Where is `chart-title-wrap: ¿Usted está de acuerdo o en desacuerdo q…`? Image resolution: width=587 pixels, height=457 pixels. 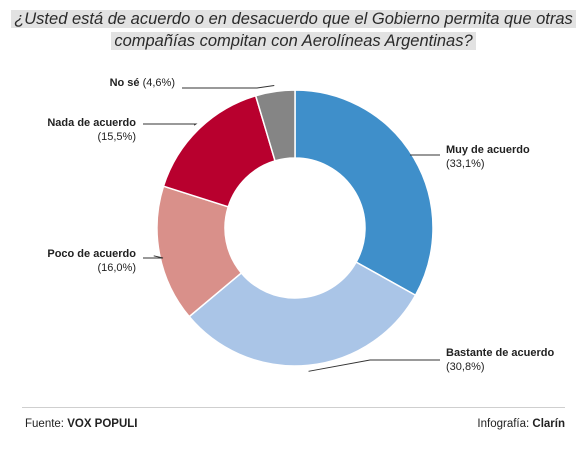
chart-title-wrap: ¿Usted está de acuerdo o en desacuerdo q… is located at coordinates (293, 30).